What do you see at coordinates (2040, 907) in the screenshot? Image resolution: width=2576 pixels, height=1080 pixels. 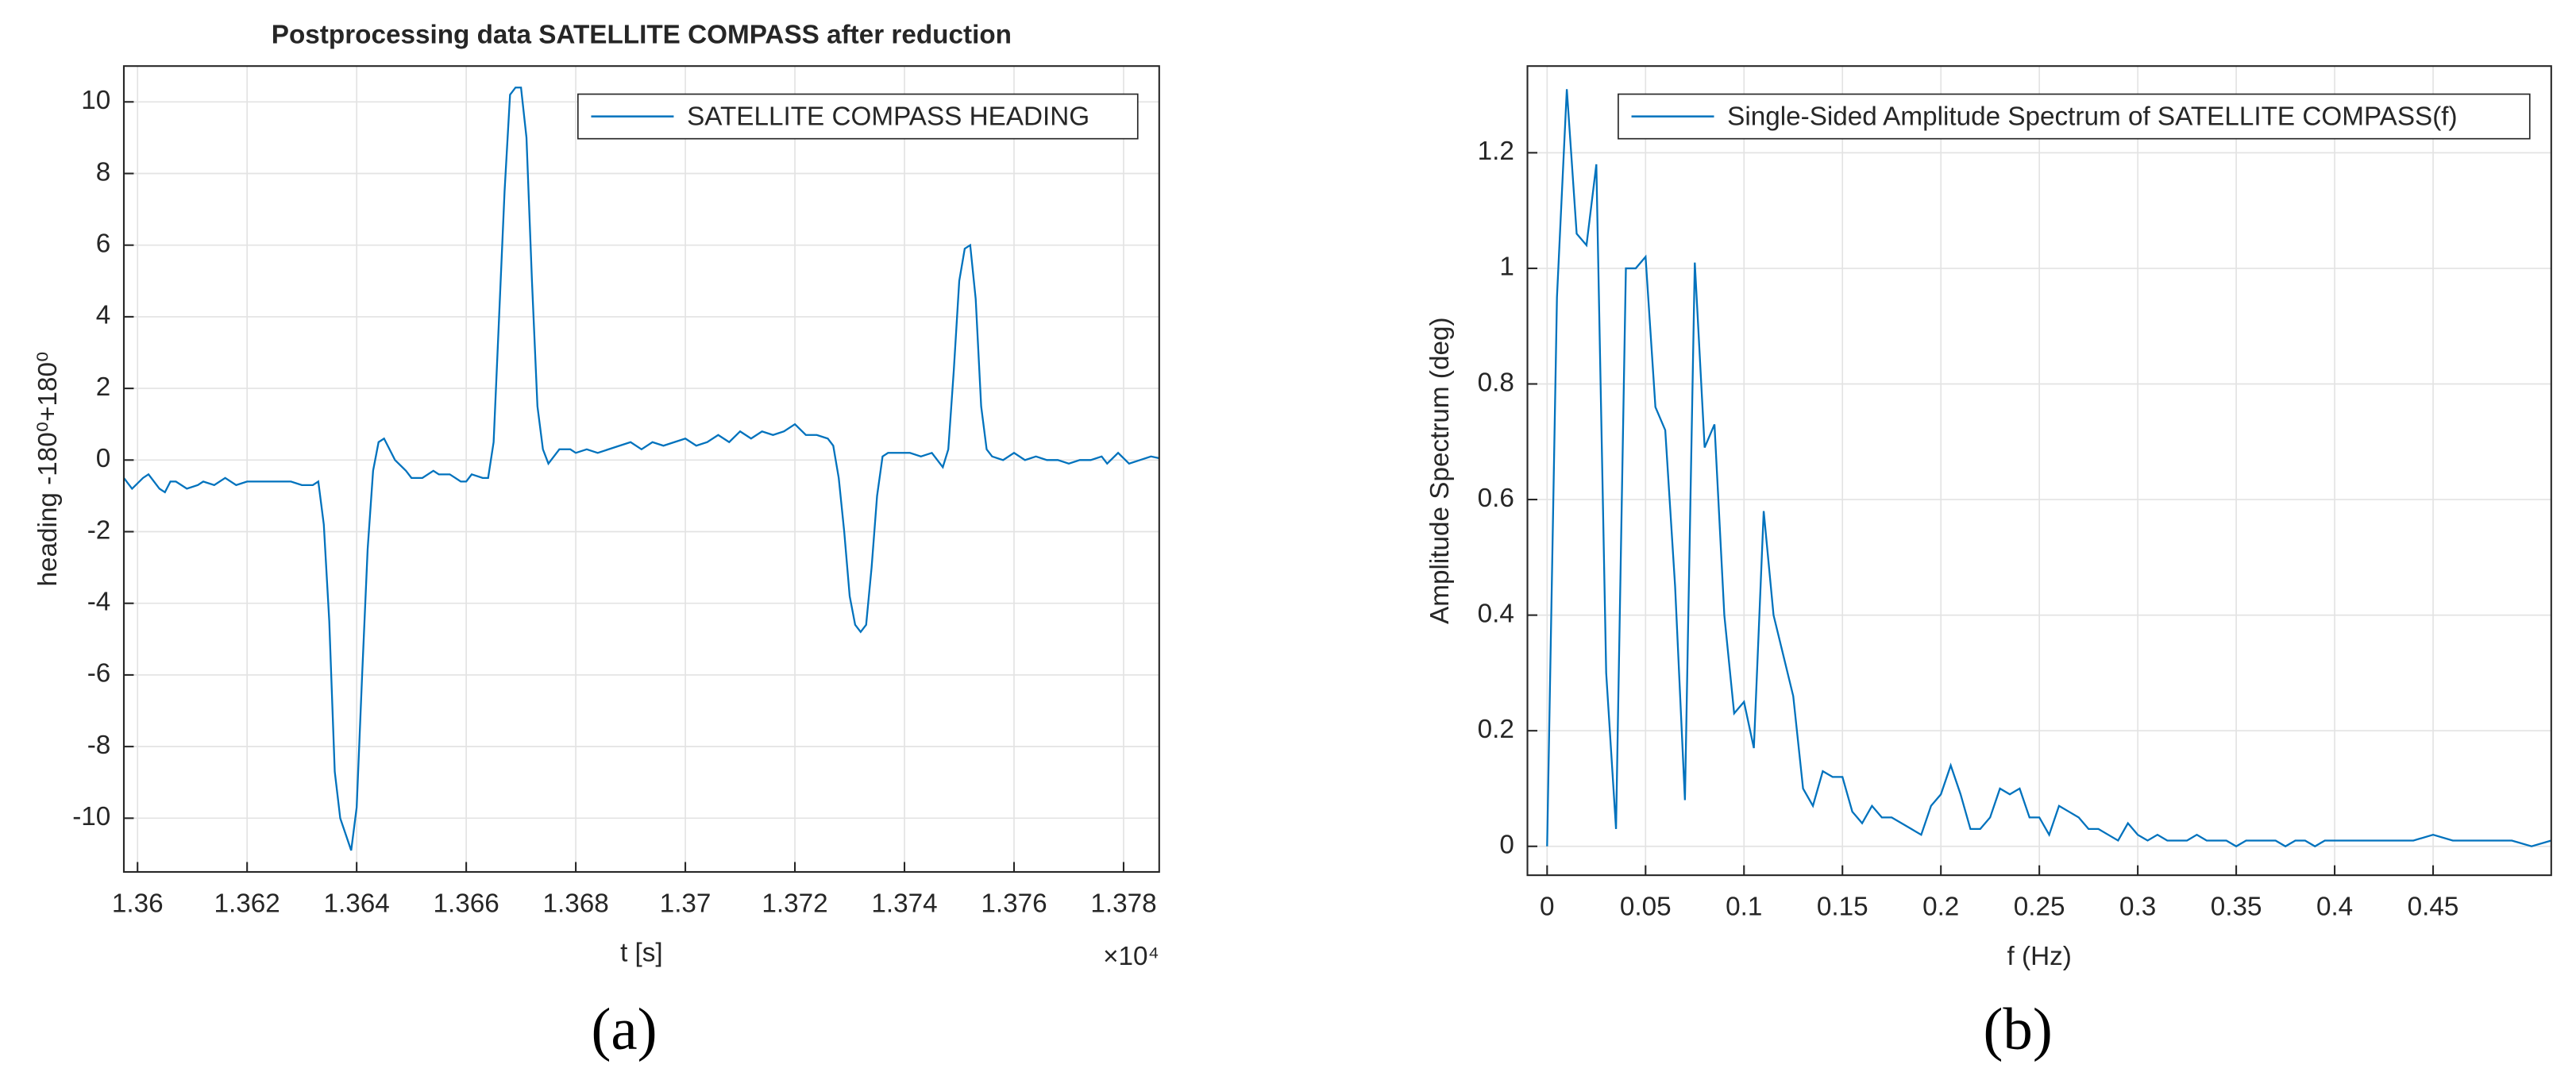 I see `x-tick-label: 0.25` at bounding box center [2040, 907].